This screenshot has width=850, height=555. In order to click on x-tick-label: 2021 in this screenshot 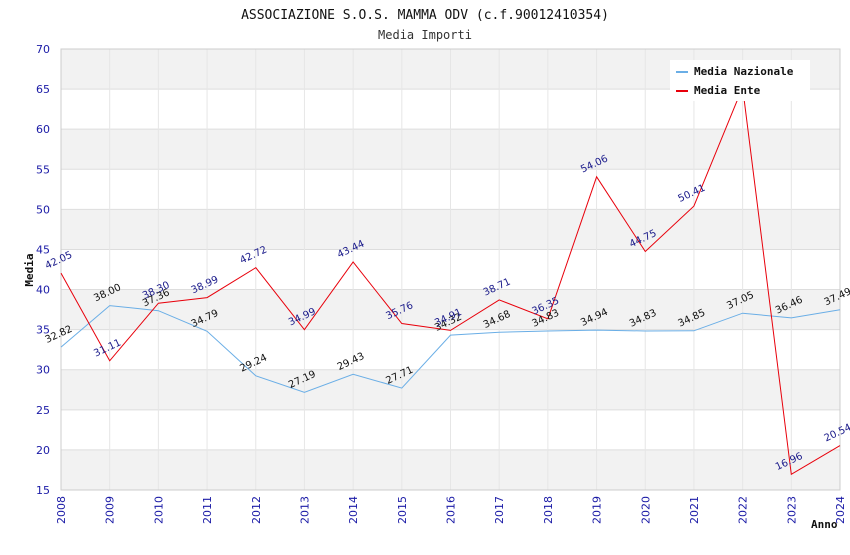, I will do `click(694, 510)`.